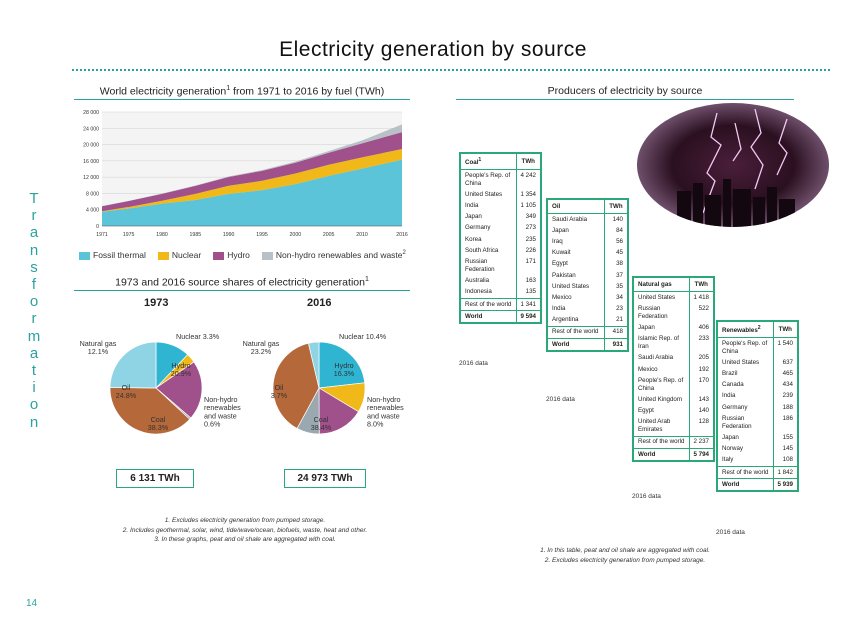  What do you see at coordinates (478, 292) in the screenshot?
I see `country-cell: Indonesia` at bounding box center [478, 292].